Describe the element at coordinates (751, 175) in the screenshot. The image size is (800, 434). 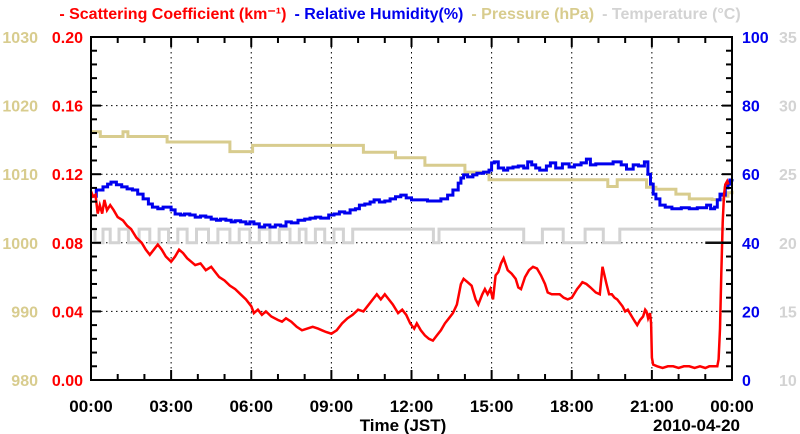
I see `humidity-tick-label: 60` at that location.